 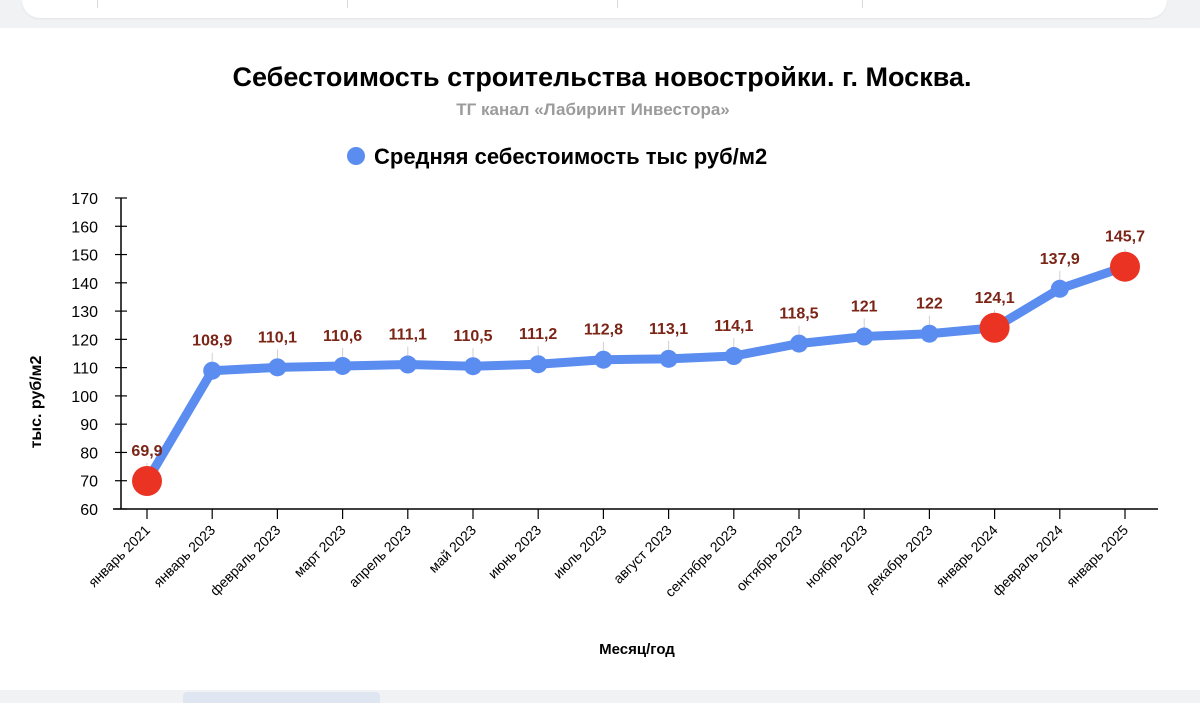 I want to click on y-tick-label: 90, so click(x=89, y=425).